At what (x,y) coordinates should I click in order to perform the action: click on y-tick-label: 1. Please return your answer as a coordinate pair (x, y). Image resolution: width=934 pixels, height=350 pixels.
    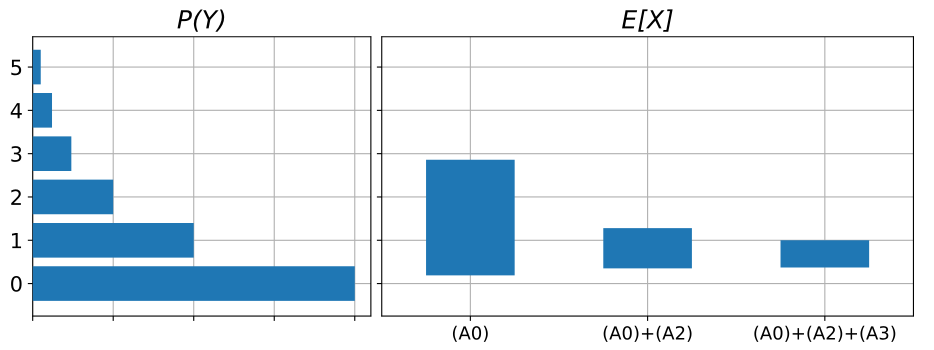
    Looking at the image, I should click on (17, 240).